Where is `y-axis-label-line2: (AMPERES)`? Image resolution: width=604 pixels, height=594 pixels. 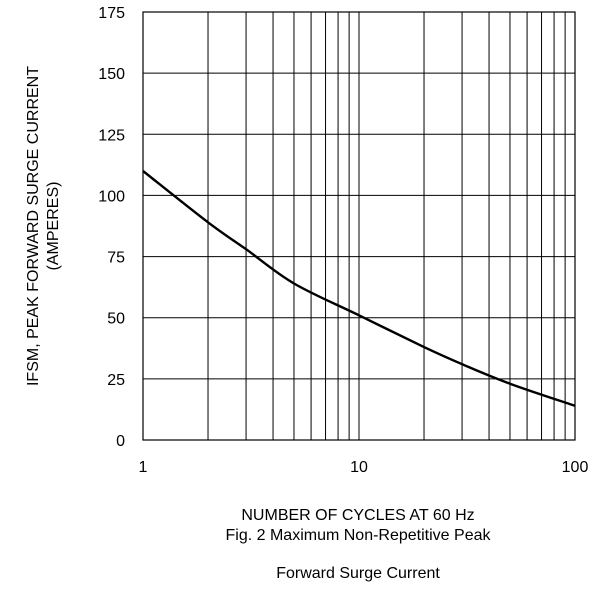
y-axis-label-line2: (AMPERES) is located at coordinates (53, 226).